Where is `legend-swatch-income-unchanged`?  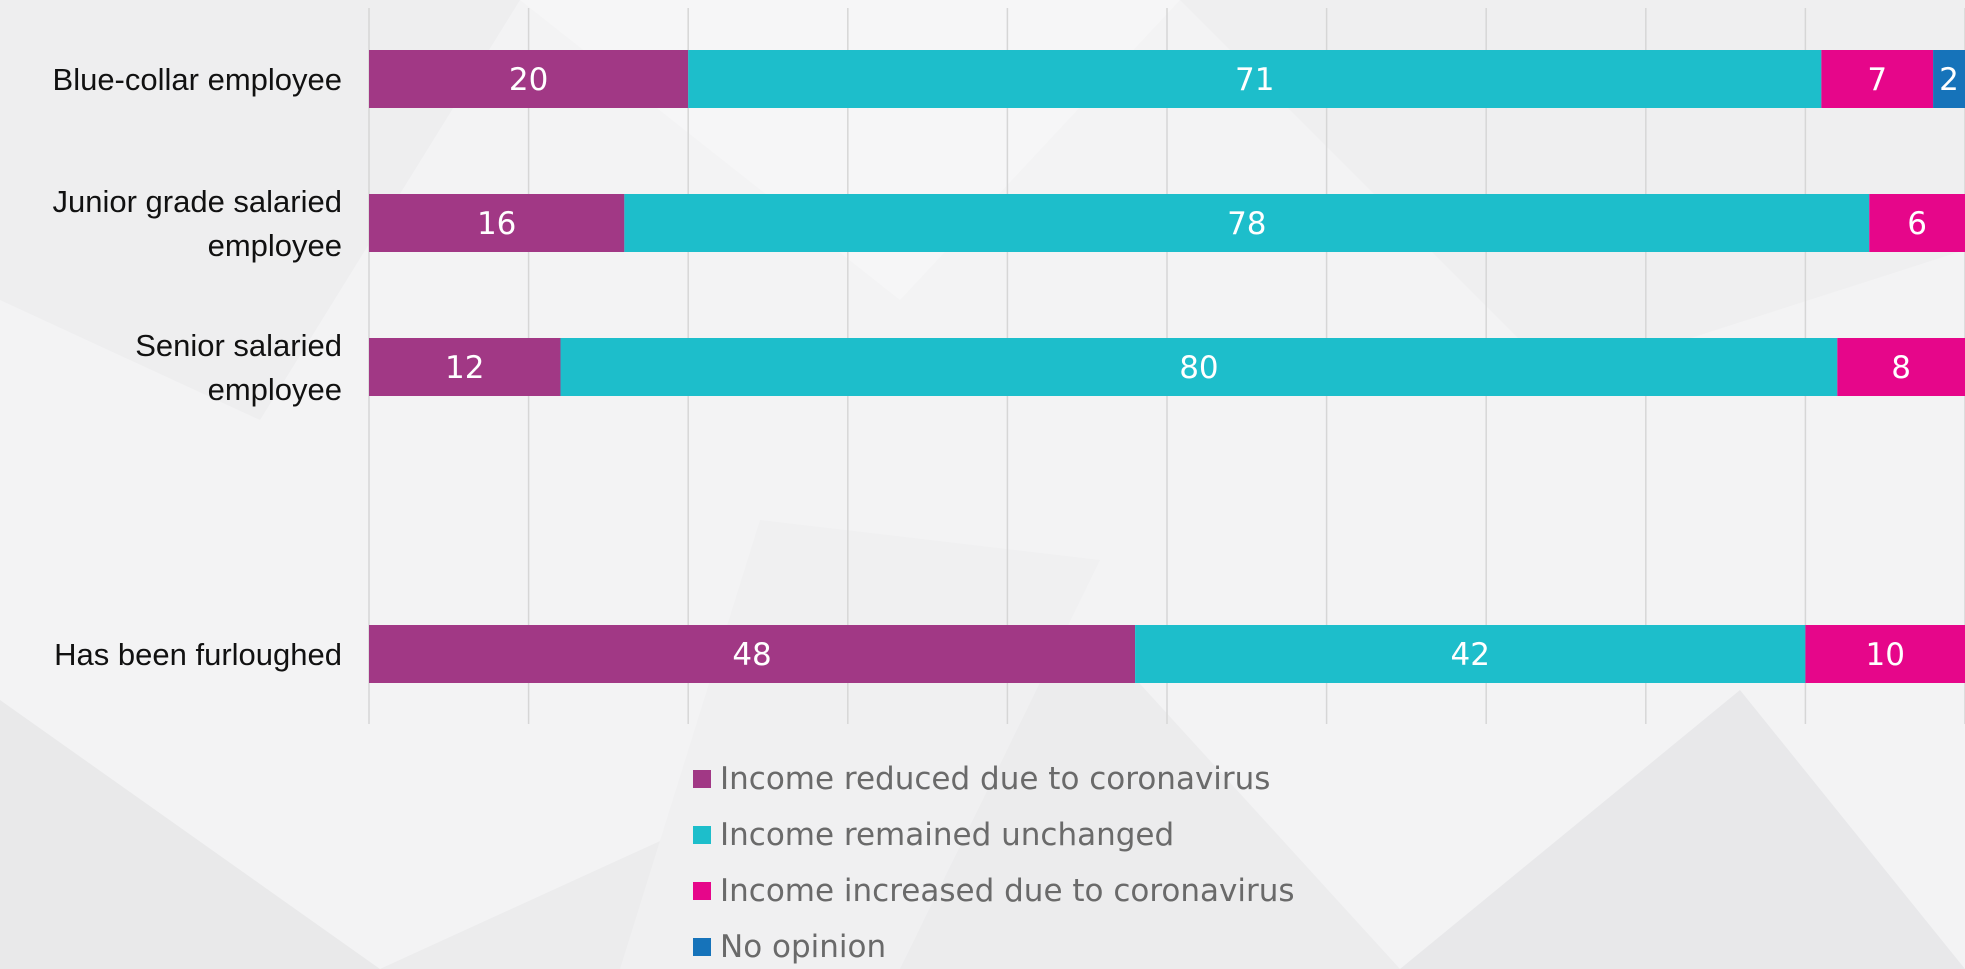 legend-swatch-income-unchanged is located at coordinates (702, 835).